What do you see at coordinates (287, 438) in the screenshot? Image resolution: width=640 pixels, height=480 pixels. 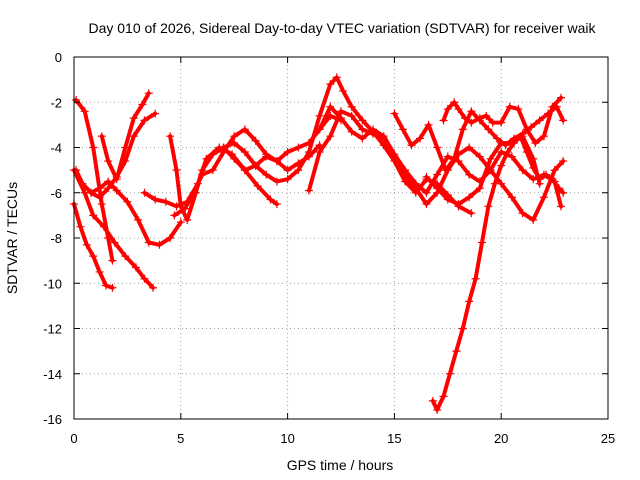 I see `x-tick-label: 10` at bounding box center [287, 438].